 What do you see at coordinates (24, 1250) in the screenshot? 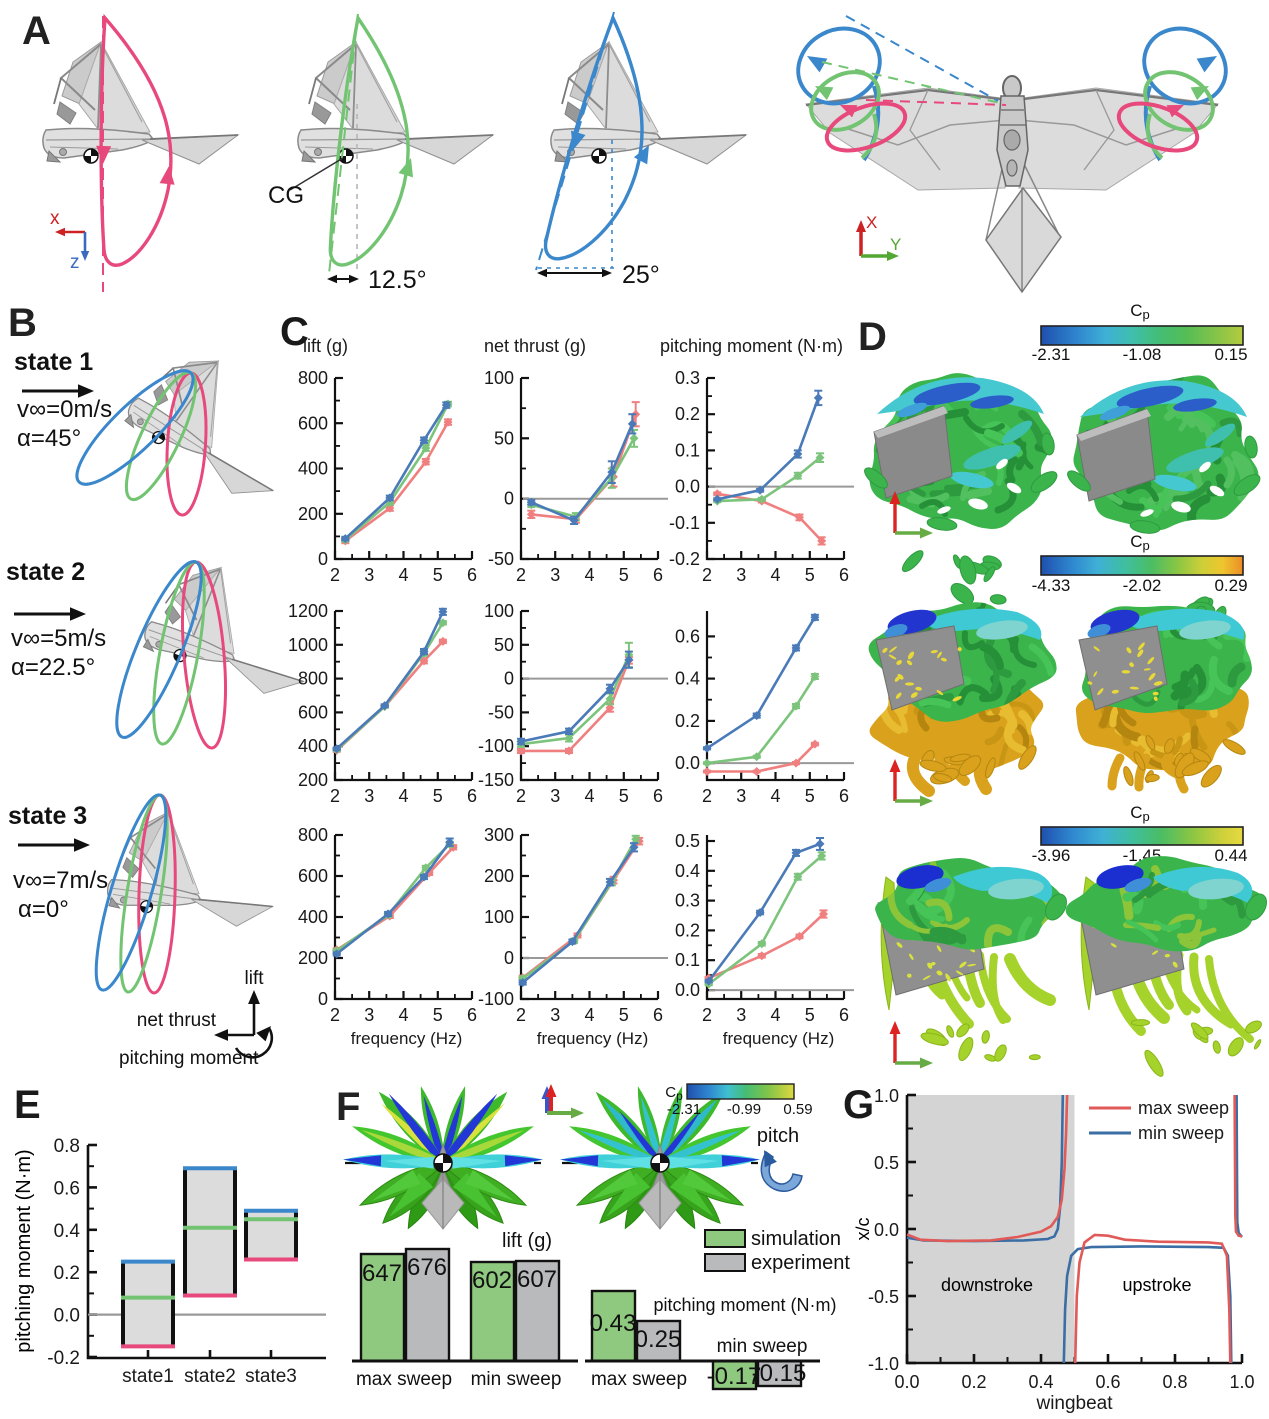
I see `svg-text: pitching moment (N·m)` at bounding box center [24, 1250].